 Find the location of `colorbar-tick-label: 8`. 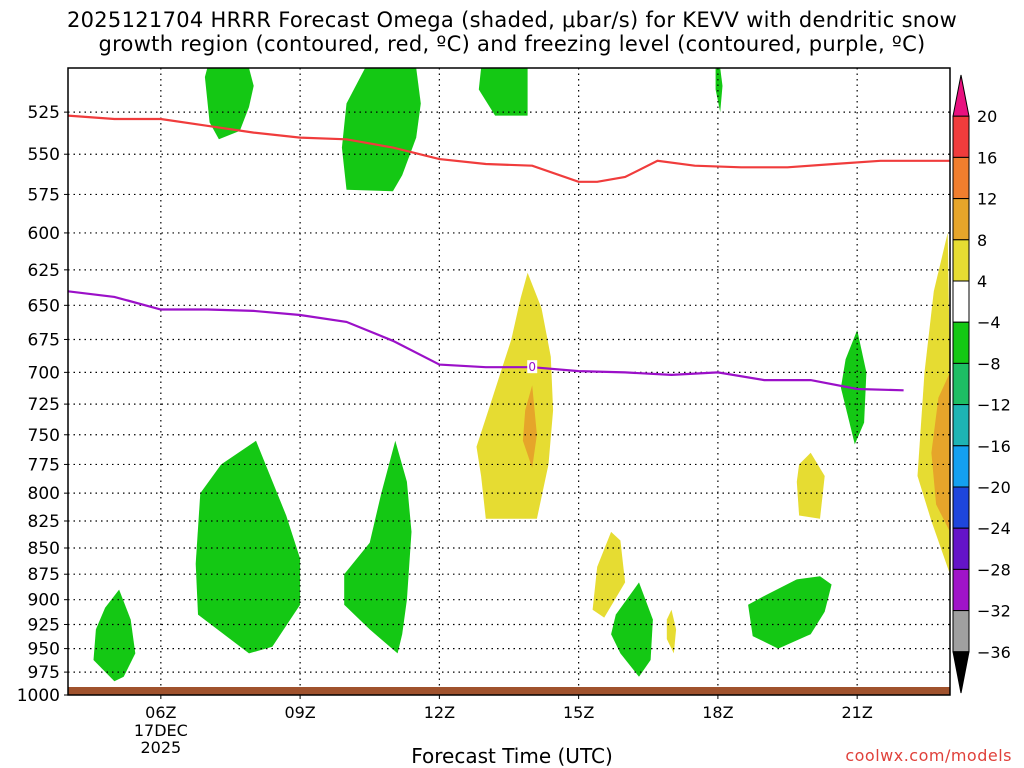

colorbar-tick-label: 8 is located at coordinates (982, 240).